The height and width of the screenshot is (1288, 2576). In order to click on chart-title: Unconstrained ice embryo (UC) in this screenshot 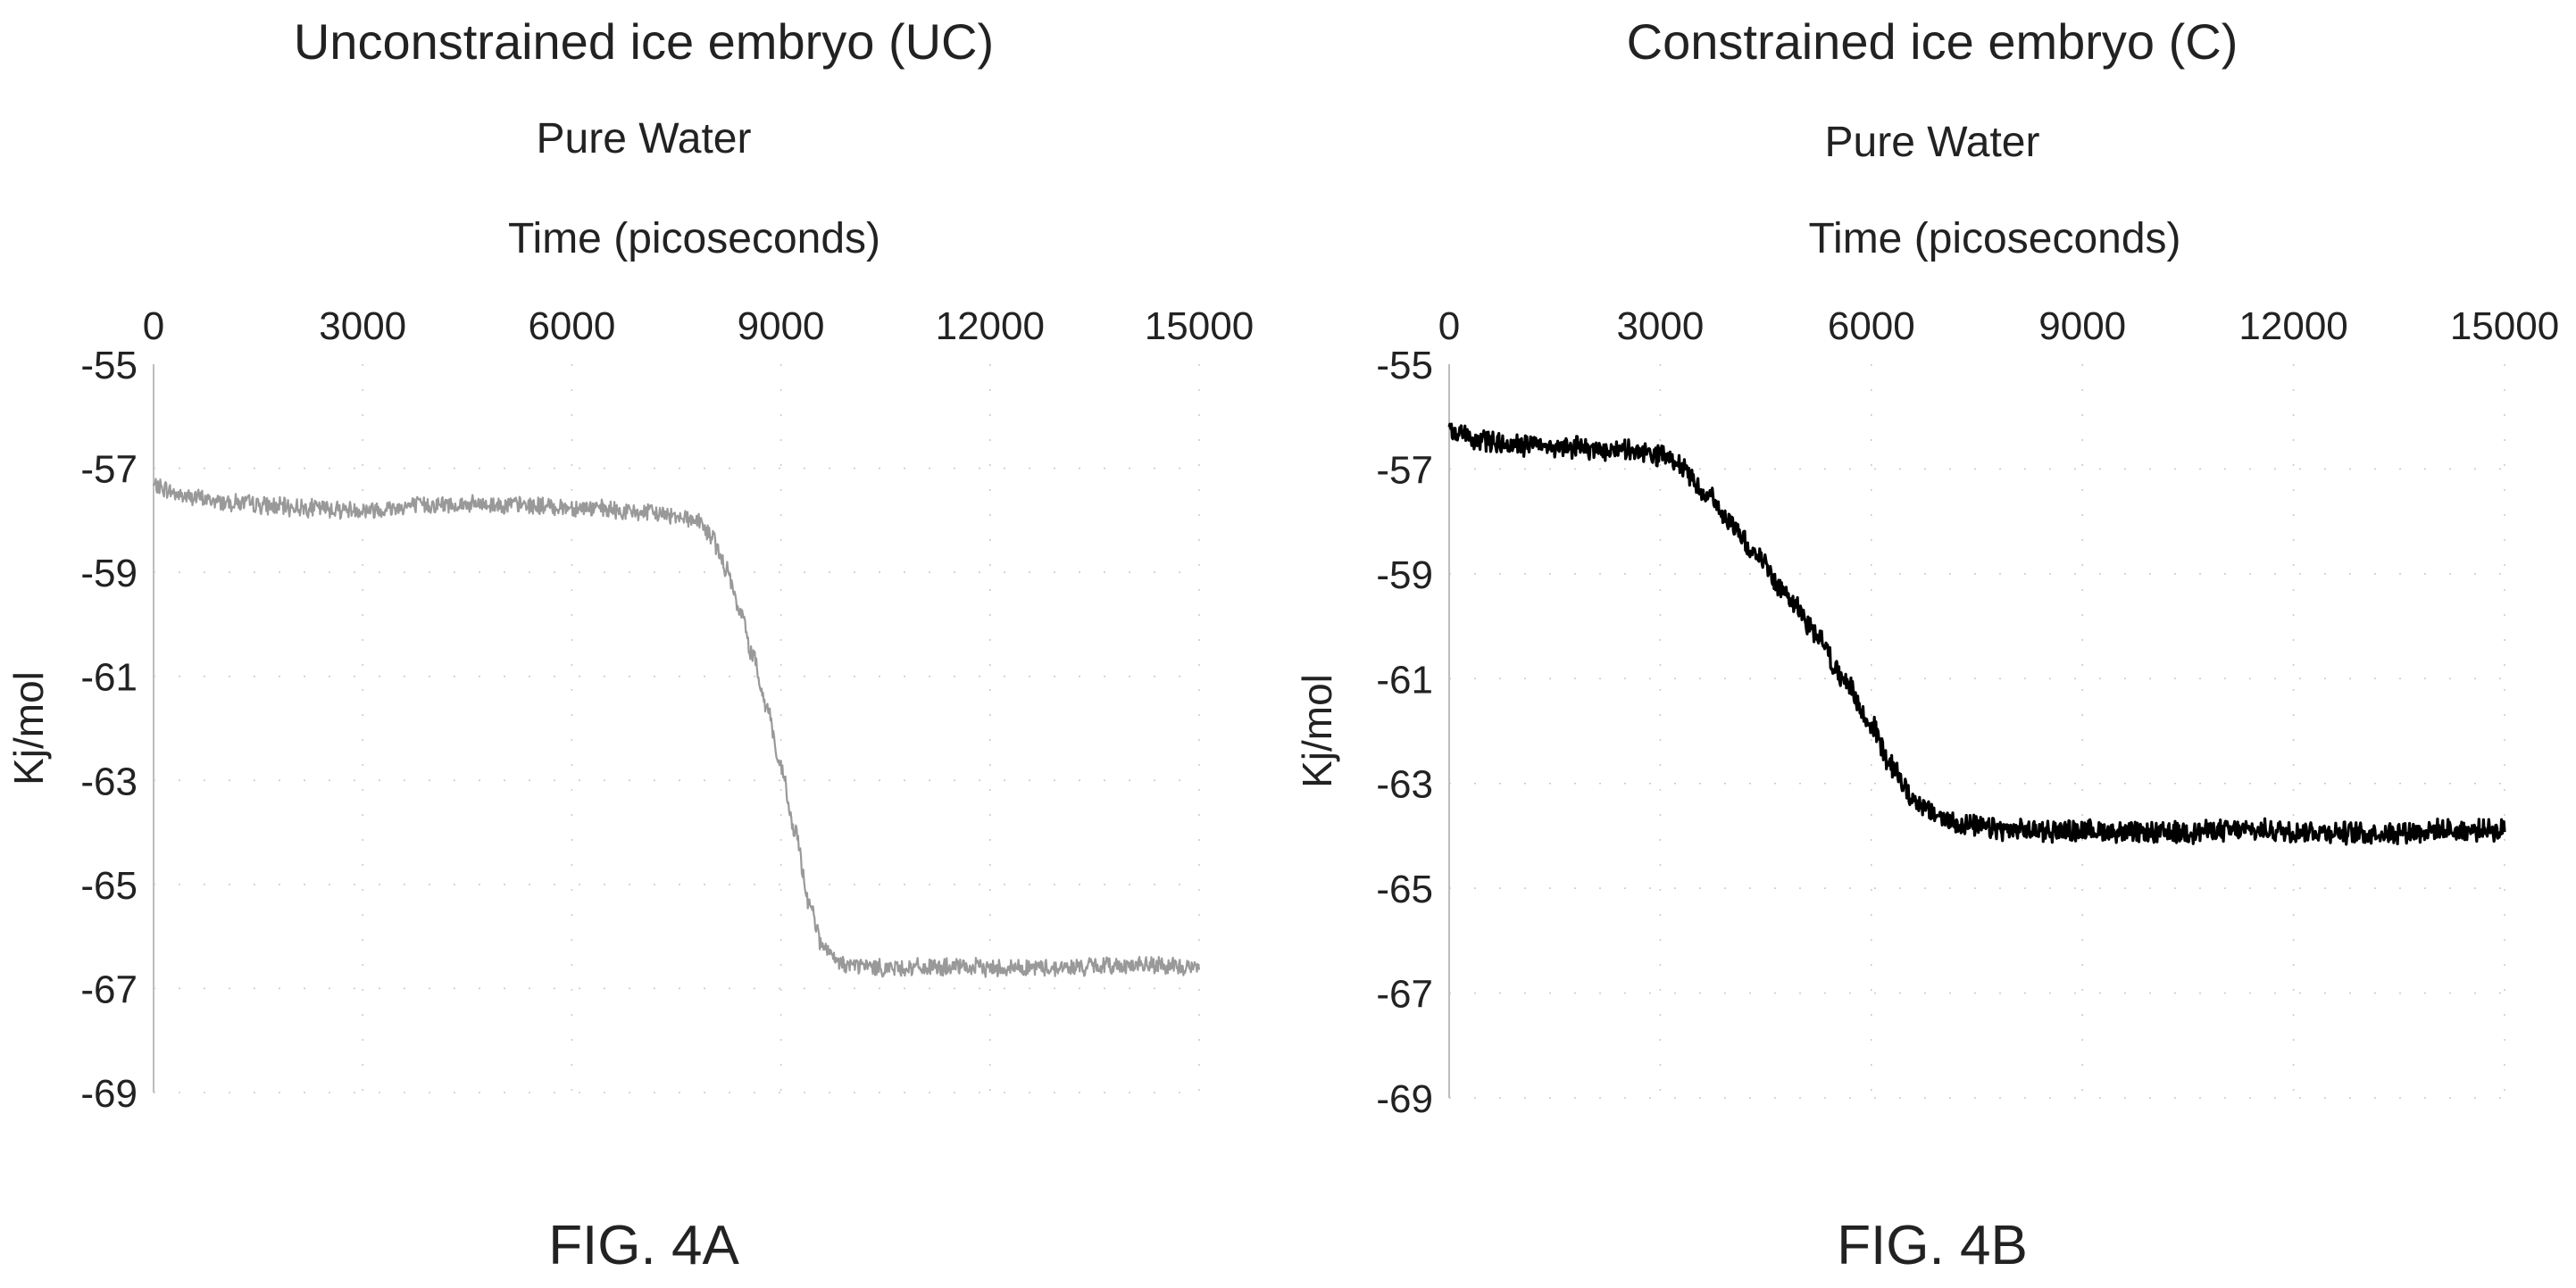, I will do `click(644, 41)`.